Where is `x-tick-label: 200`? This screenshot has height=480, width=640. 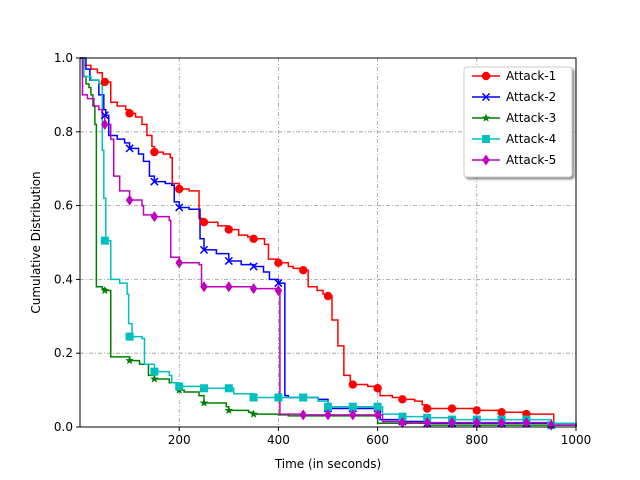 x-tick-label: 200 is located at coordinates (179, 440).